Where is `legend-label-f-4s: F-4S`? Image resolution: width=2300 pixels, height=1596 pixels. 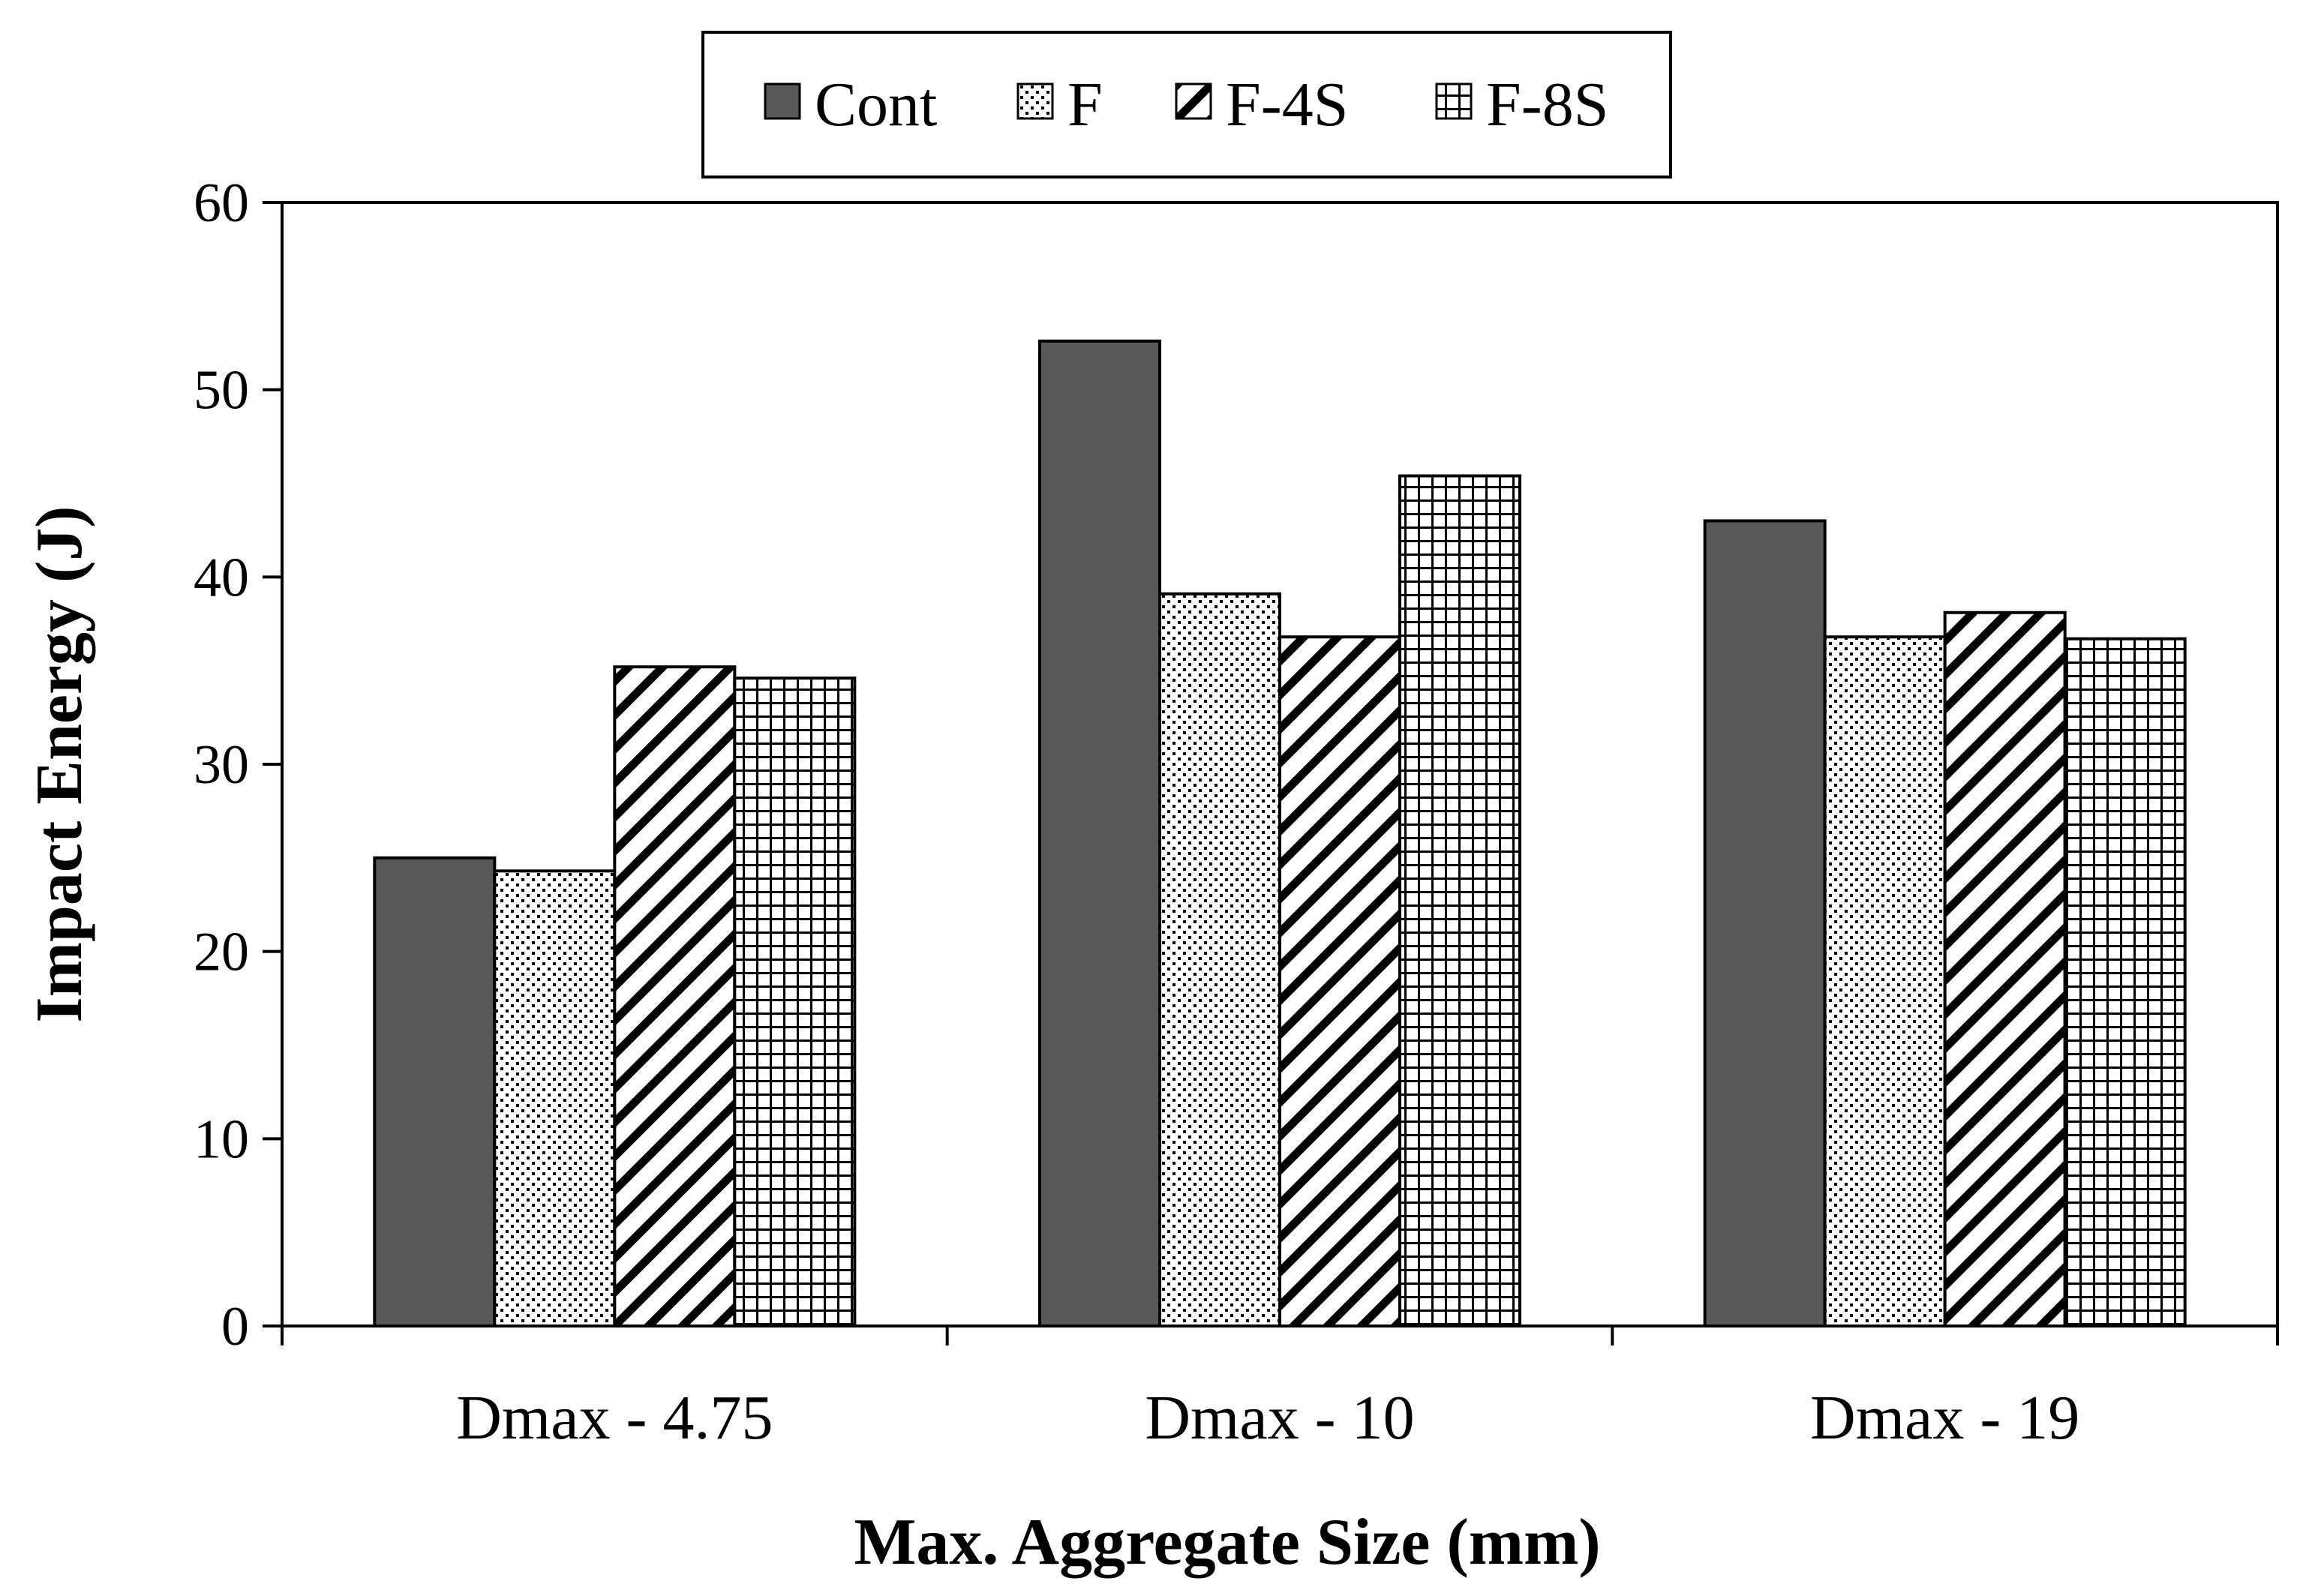 legend-label-f-4s: F-4S is located at coordinates (1287, 105).